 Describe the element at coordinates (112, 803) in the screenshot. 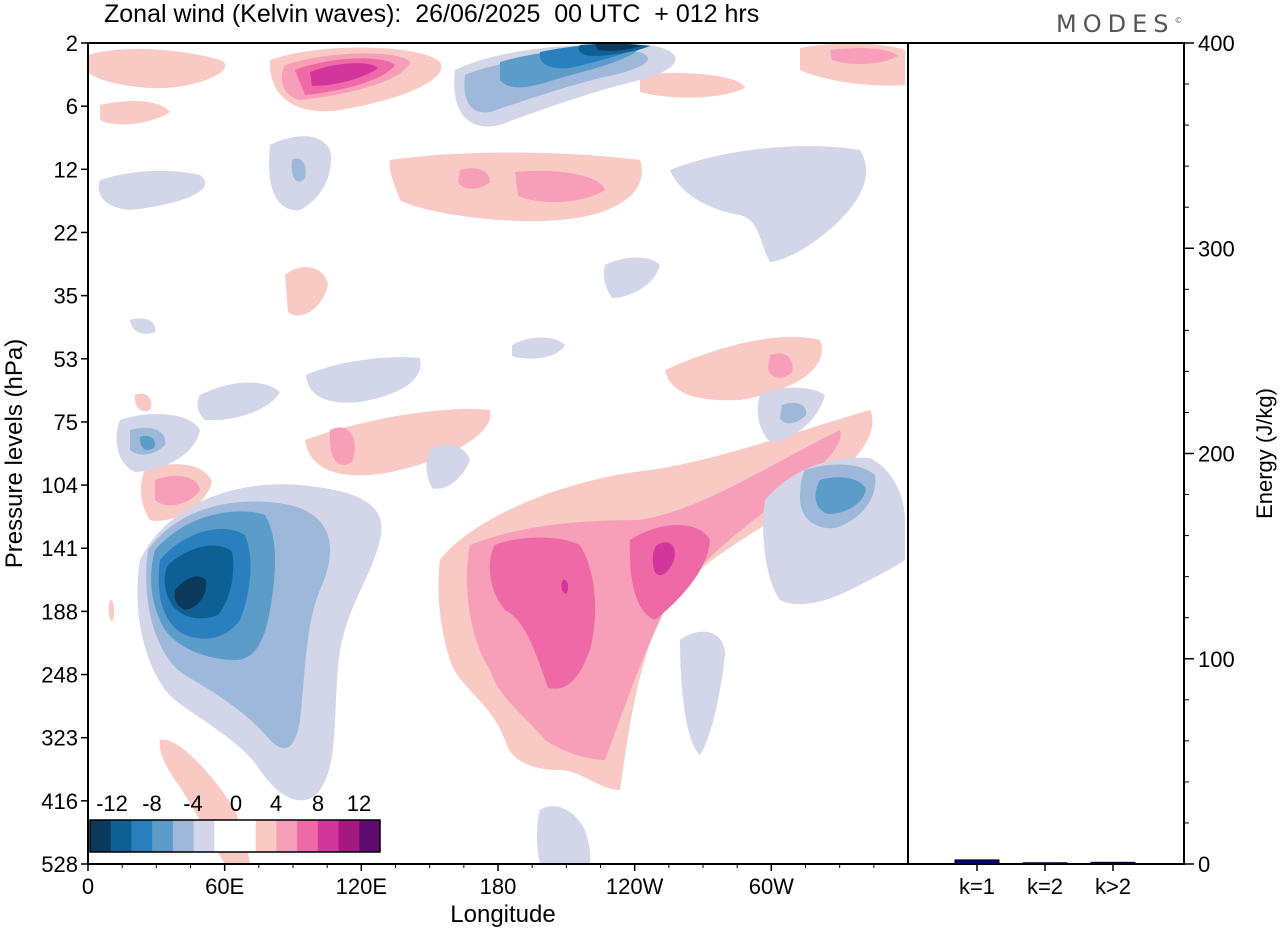

I see `colorbar-label: -12` at that location.